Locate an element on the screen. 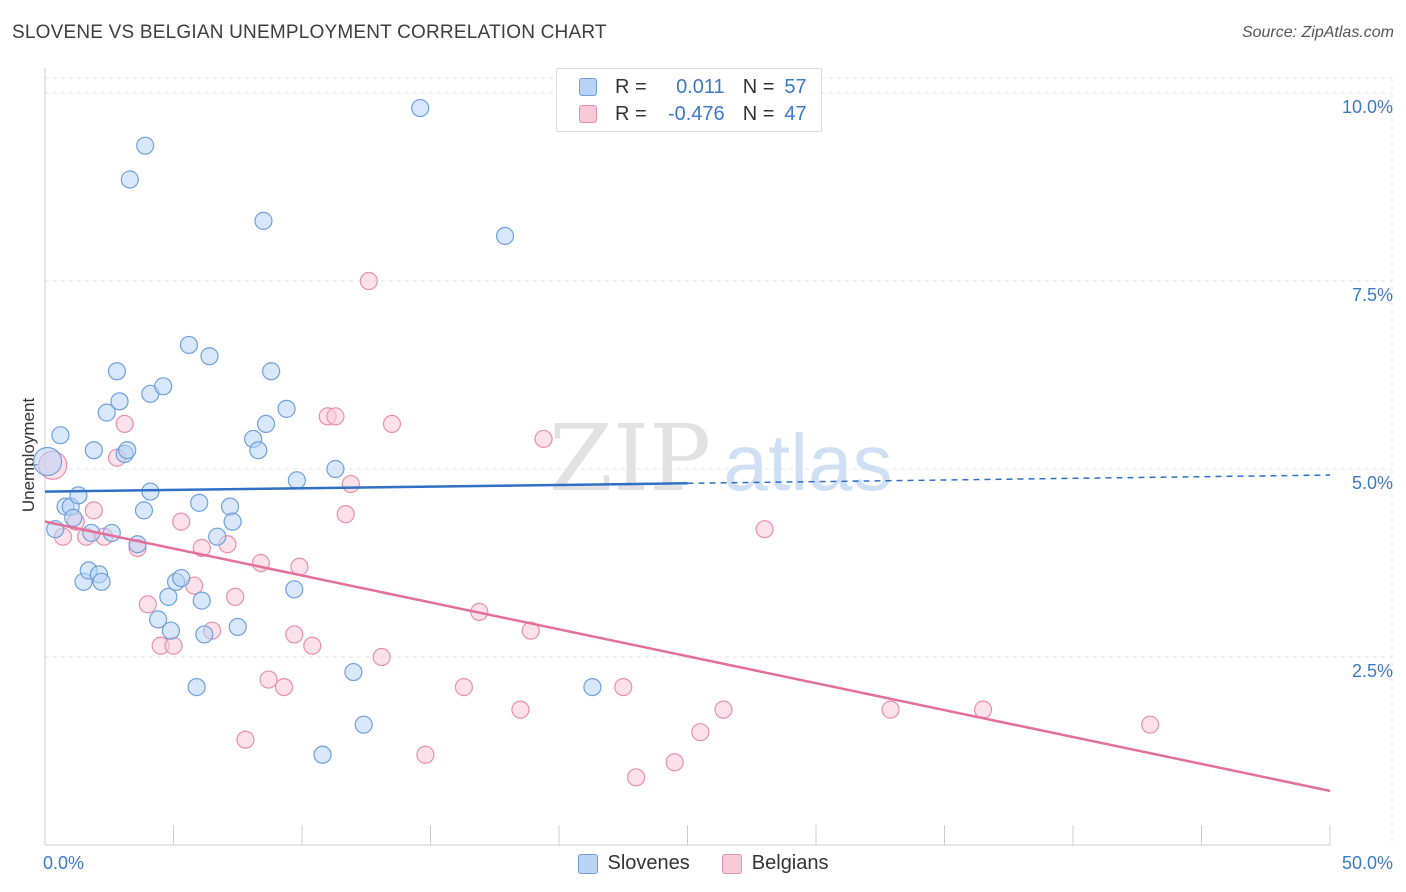 The image size is (1406, 892). slovenes-n-value: 57 is located at coordinates (795, 86).